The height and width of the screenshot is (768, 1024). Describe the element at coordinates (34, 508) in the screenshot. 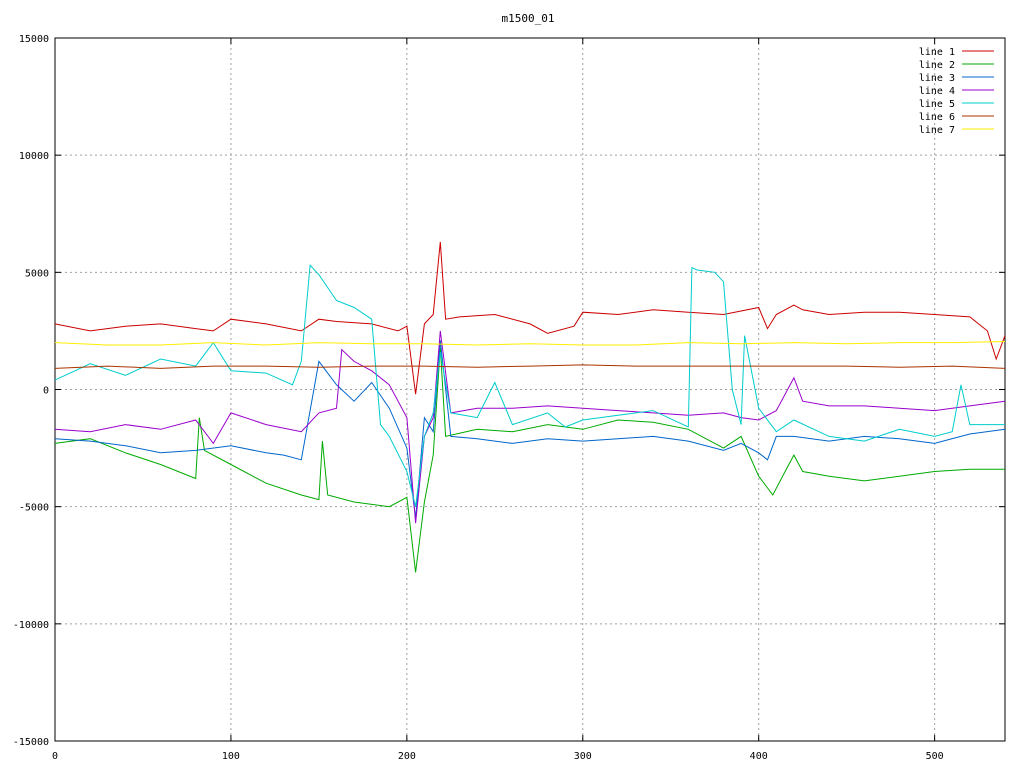

I see `y-tick-label: -5000` at that location.